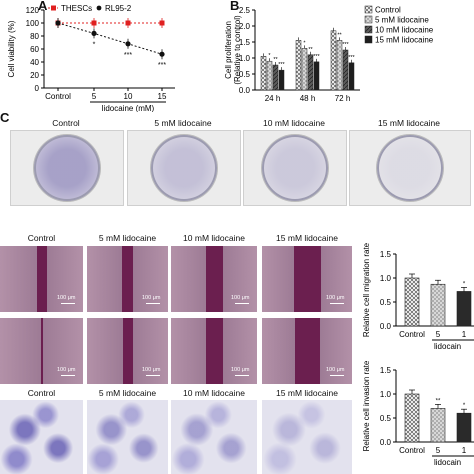 The height and width of the screenshot is (474, 474). What do you see at coordinates (34, 49) in the screenshot?
I see `y-tick-label: 60` at bounding box center [34, 49].